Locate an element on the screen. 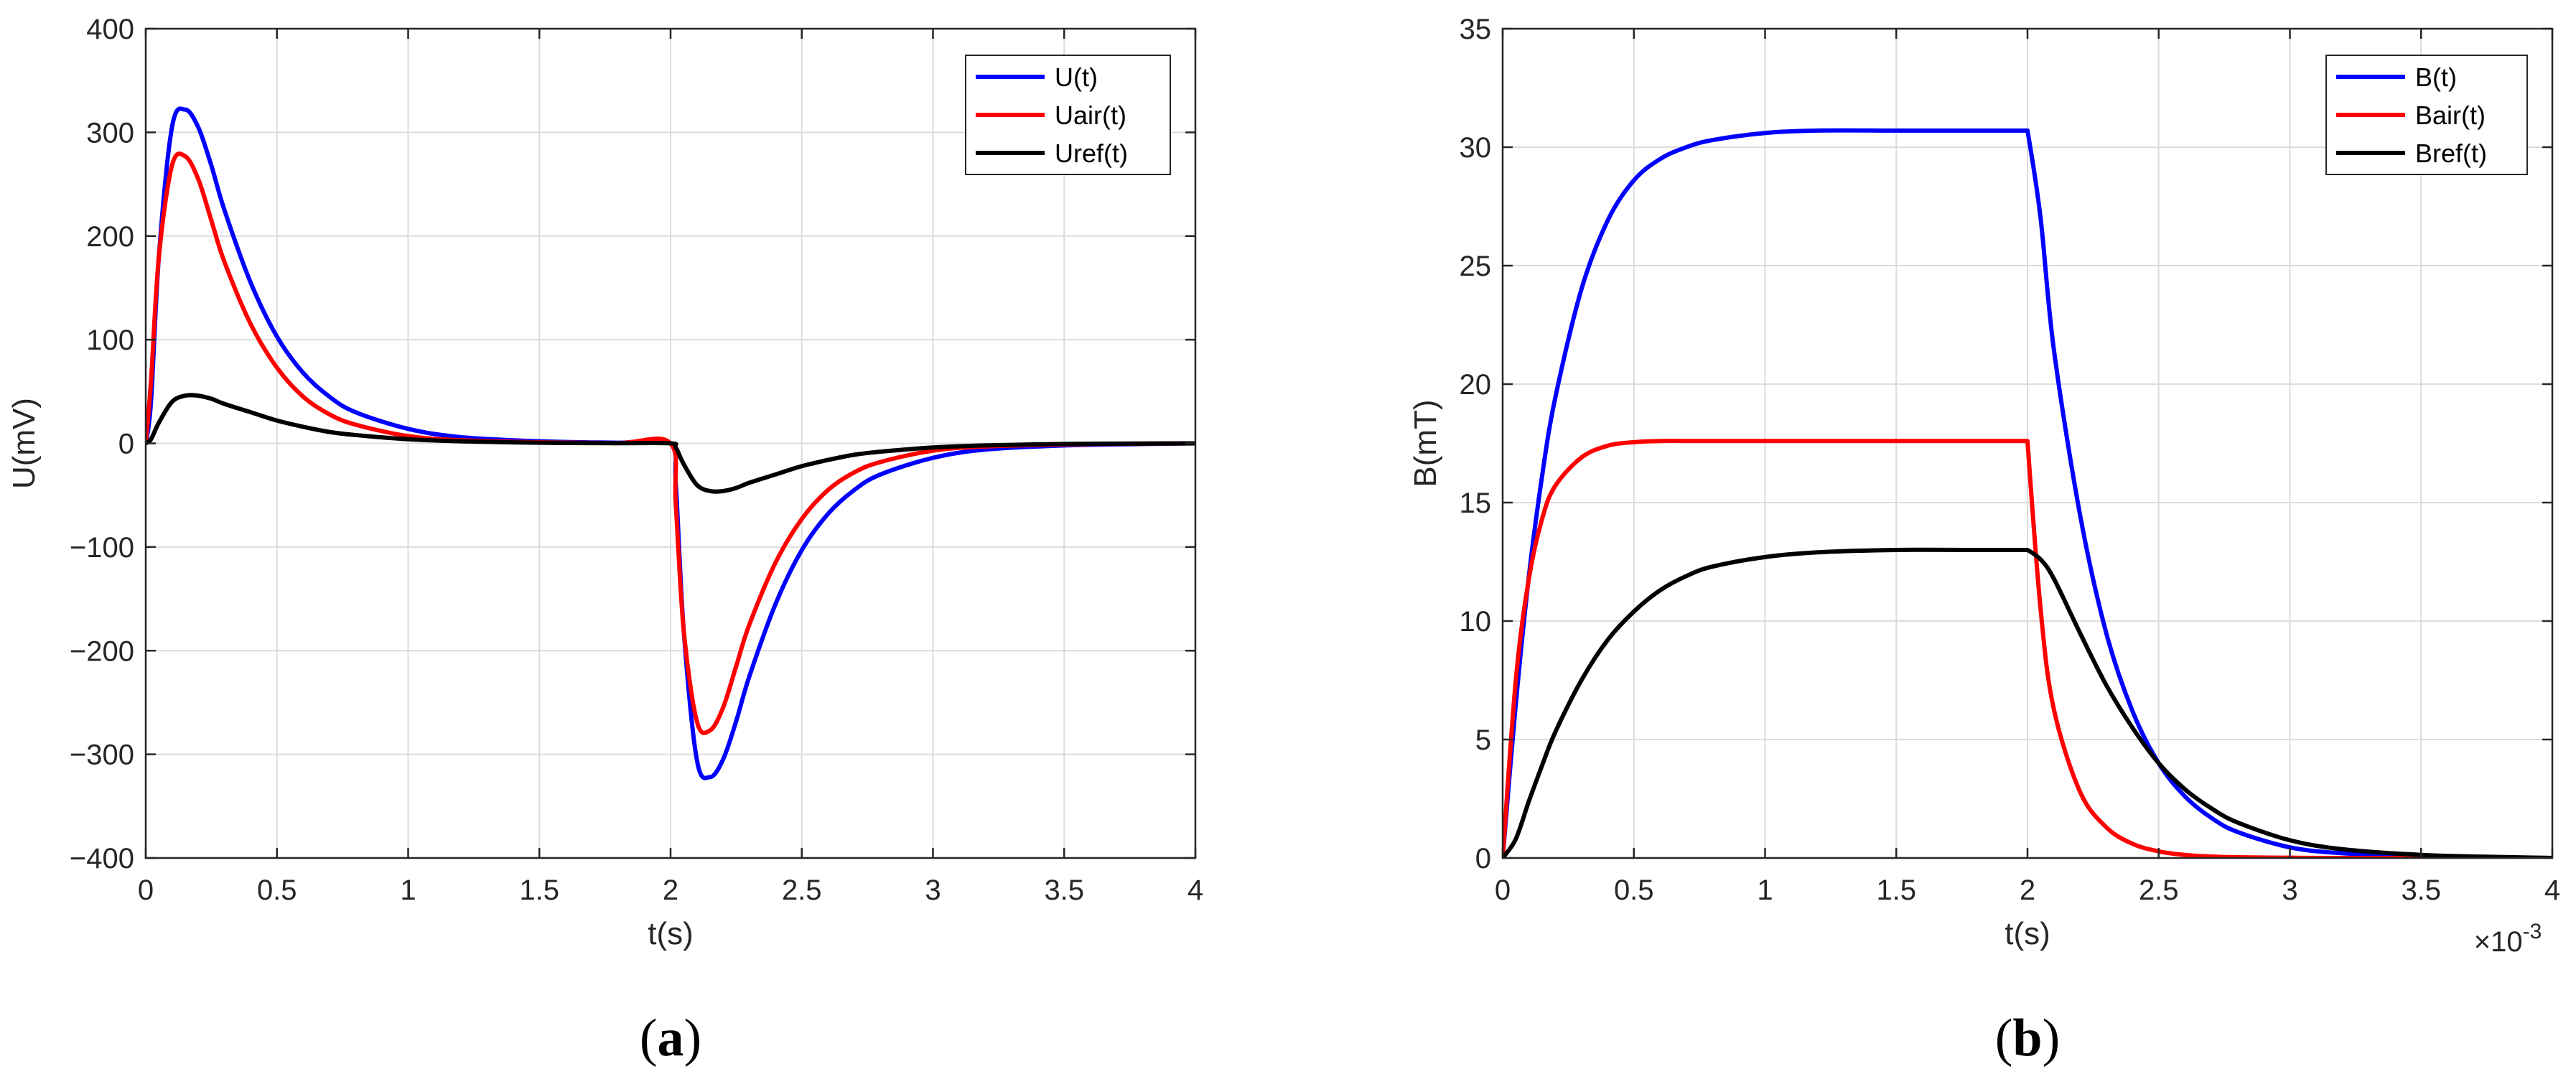 The height and width of the screenshot is (1082, 2576). legend-entry-label: Bref(t) is located at coordinates (2451, 153).